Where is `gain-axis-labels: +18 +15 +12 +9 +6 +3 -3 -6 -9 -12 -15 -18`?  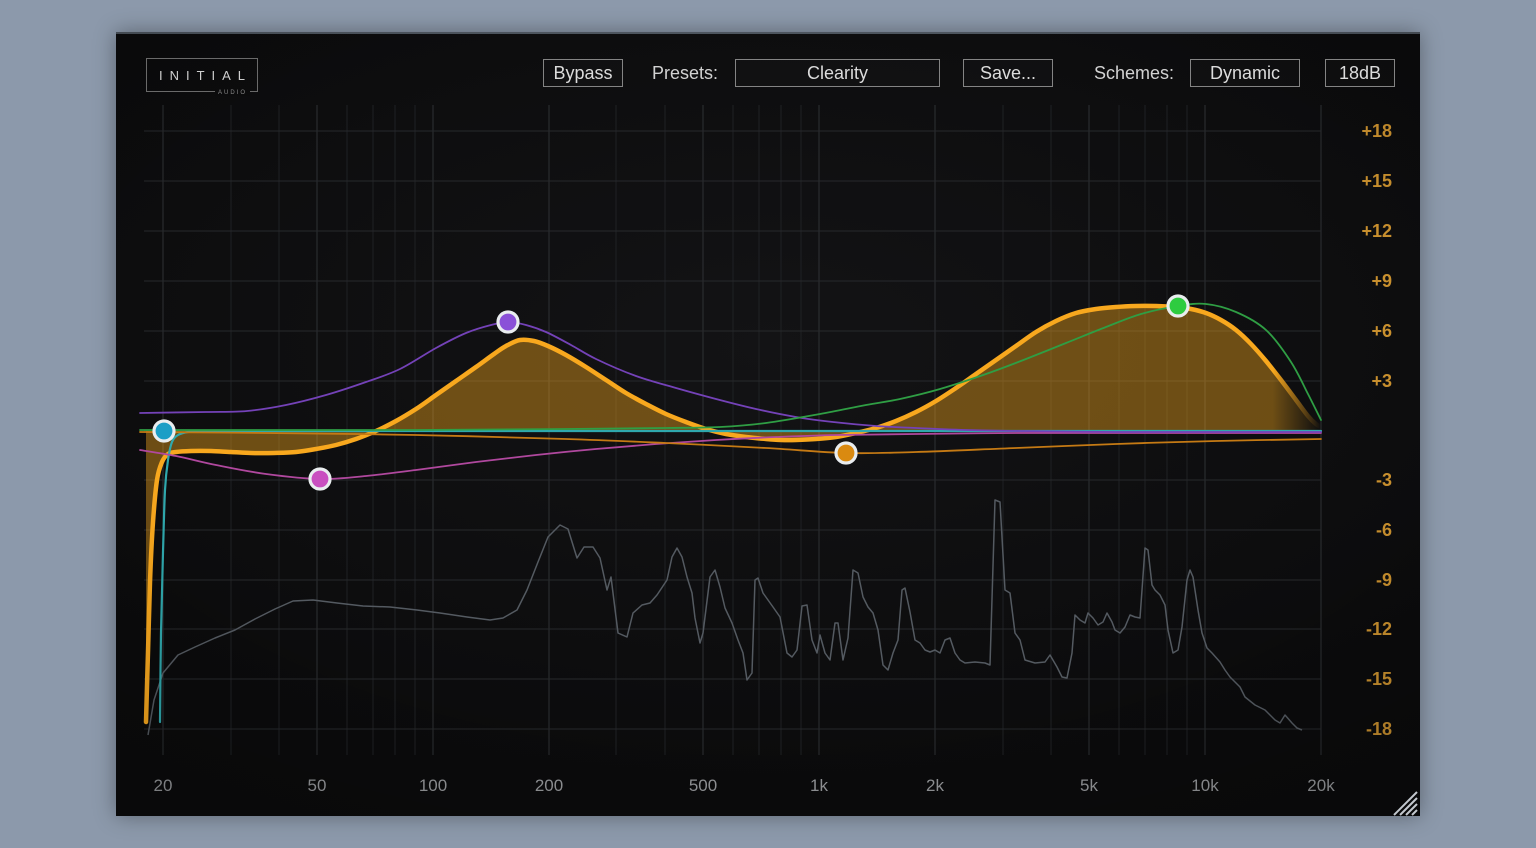
gain-axis-labels: +18 +15 +12 +9 +6 +3 -3 -6 -9 -12 -15 -18 is located at coordinates (1376, 430).